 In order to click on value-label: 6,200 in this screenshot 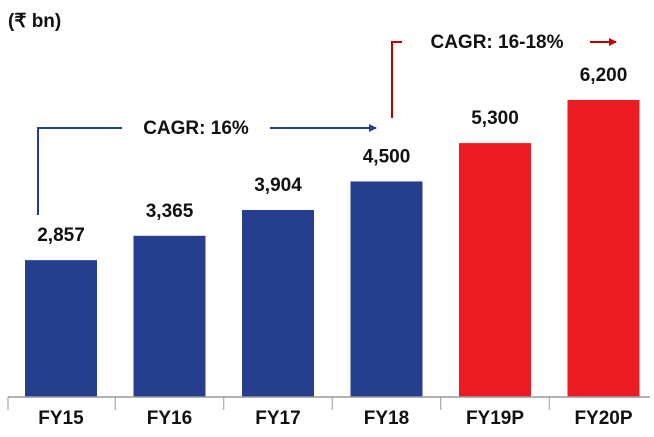, I will do `click(604, 75)`.